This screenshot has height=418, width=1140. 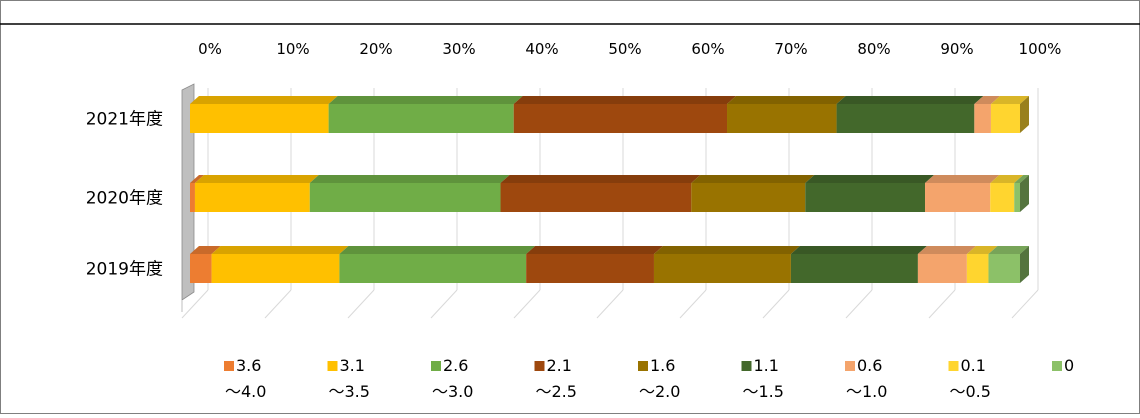 I want to click on legend-label: 1.6, so click(x=662, y=365).